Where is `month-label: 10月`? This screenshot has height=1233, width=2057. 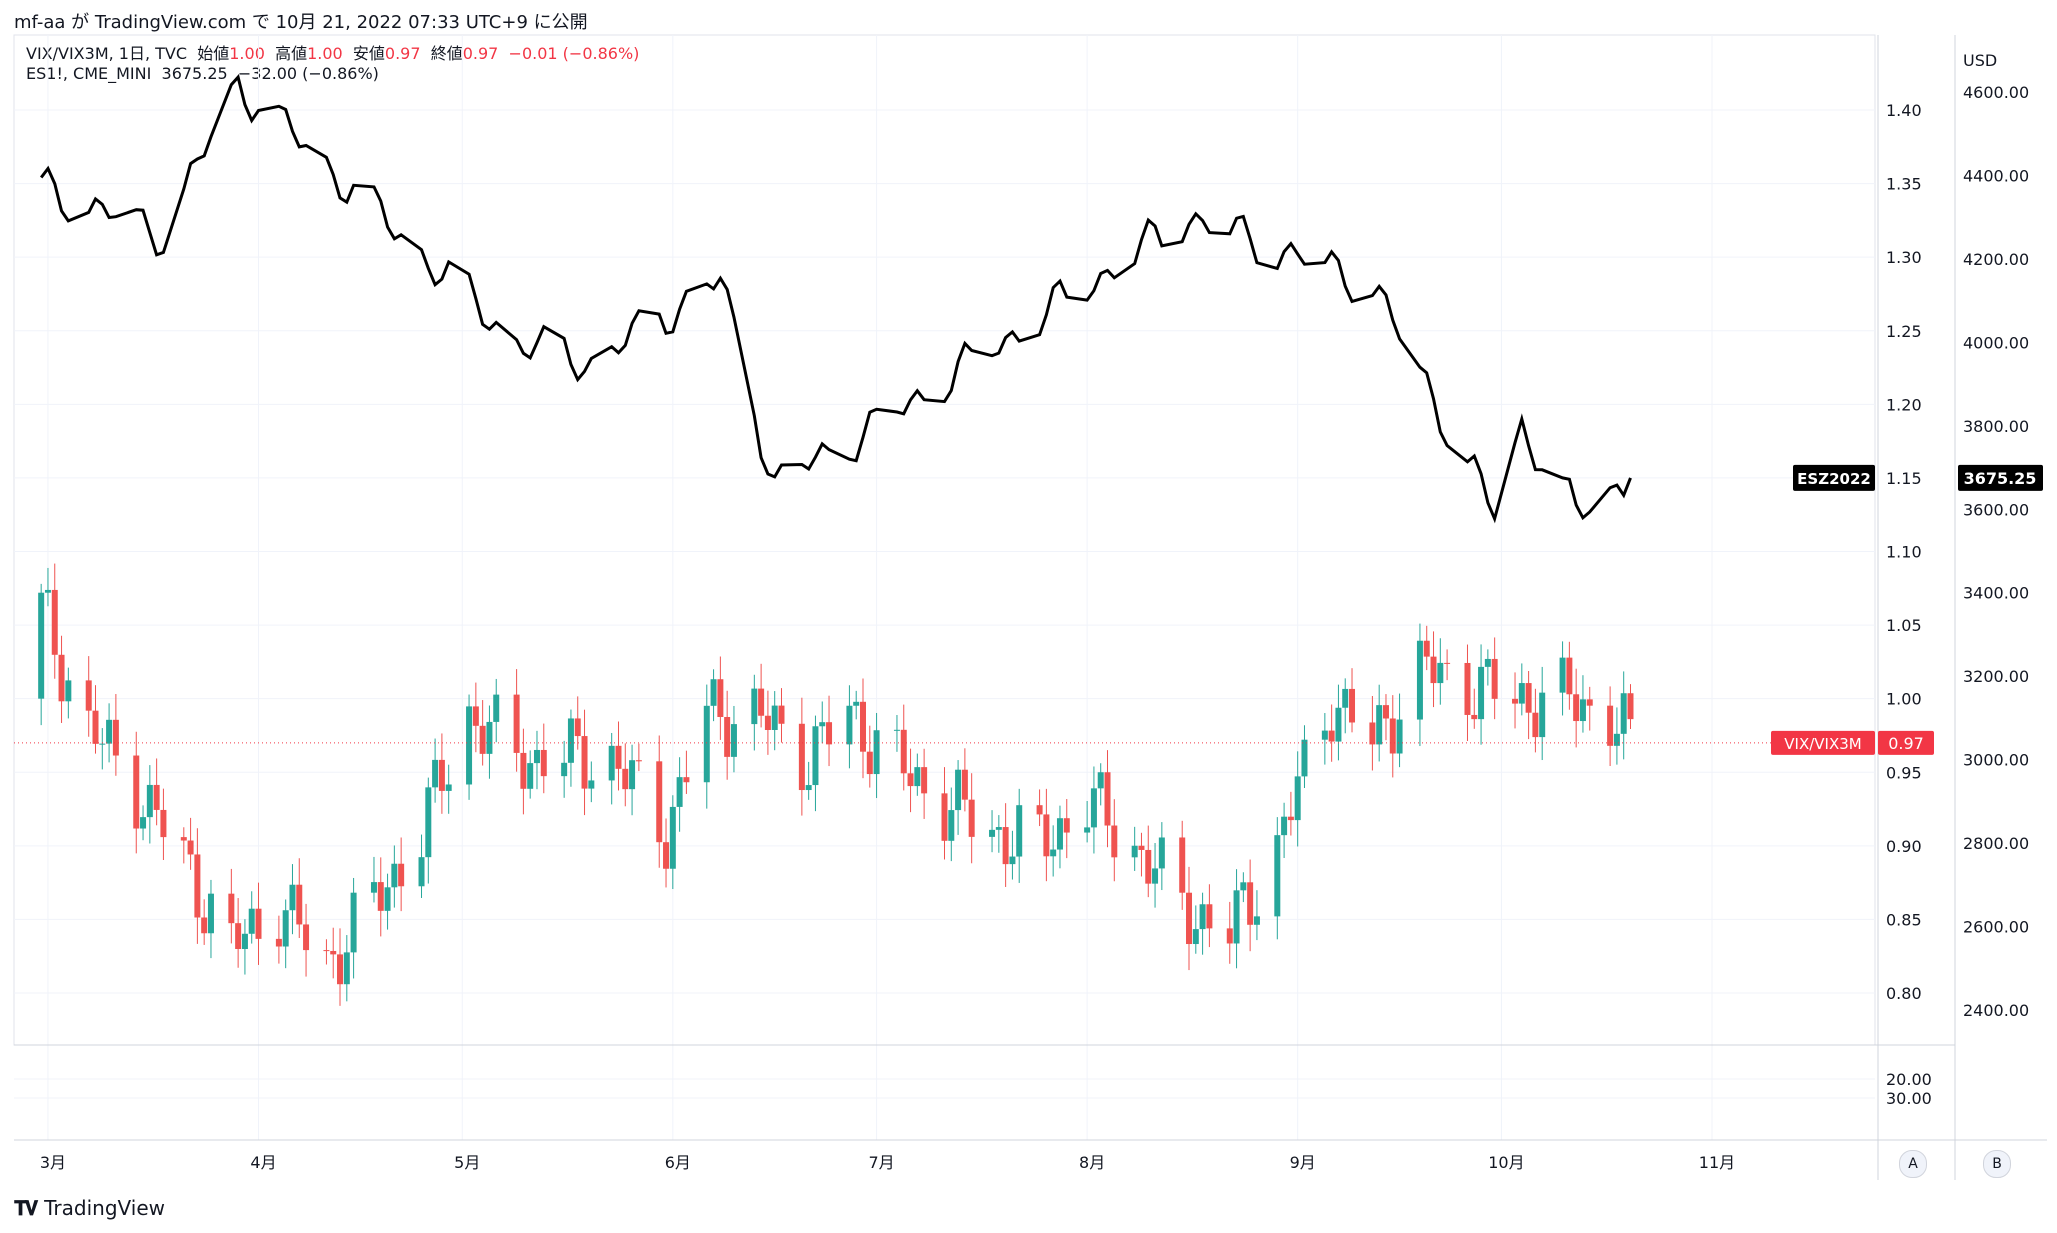 month-label: 10月 is located at coordinates (1506, 1162).